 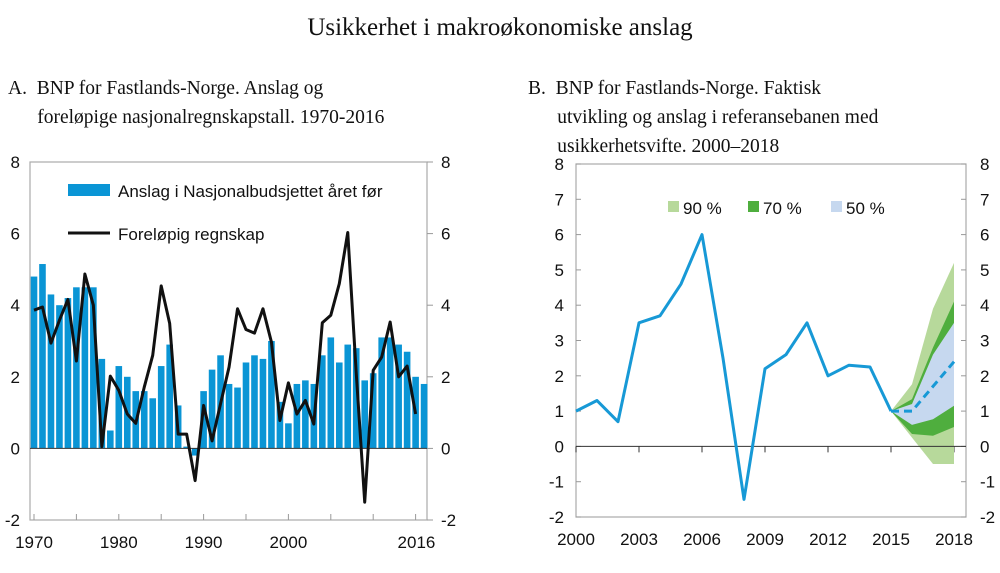 I want to click on legend-label-50: 50 %, so click(x=865, y=208).